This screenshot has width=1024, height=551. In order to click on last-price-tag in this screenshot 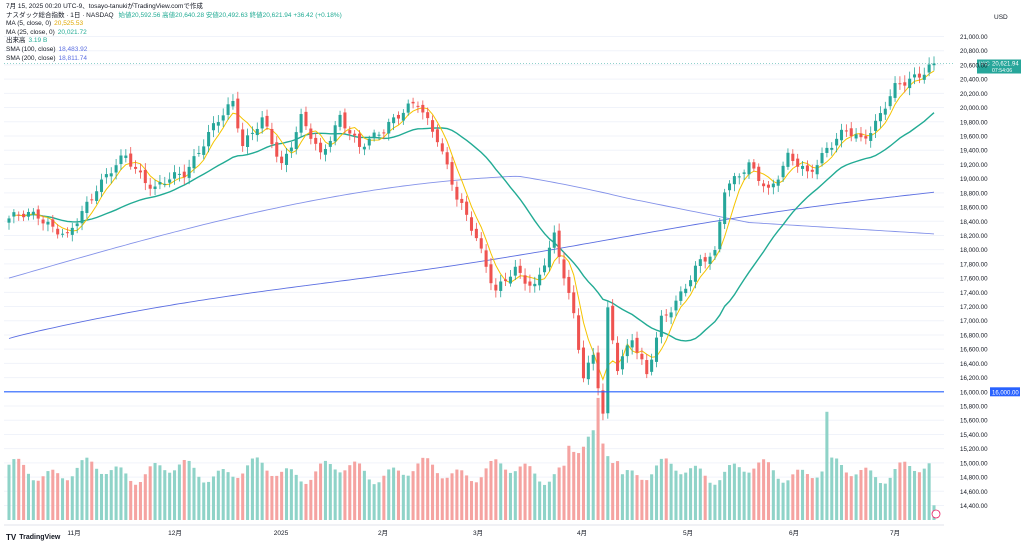, I will do `click(999, 66)`.